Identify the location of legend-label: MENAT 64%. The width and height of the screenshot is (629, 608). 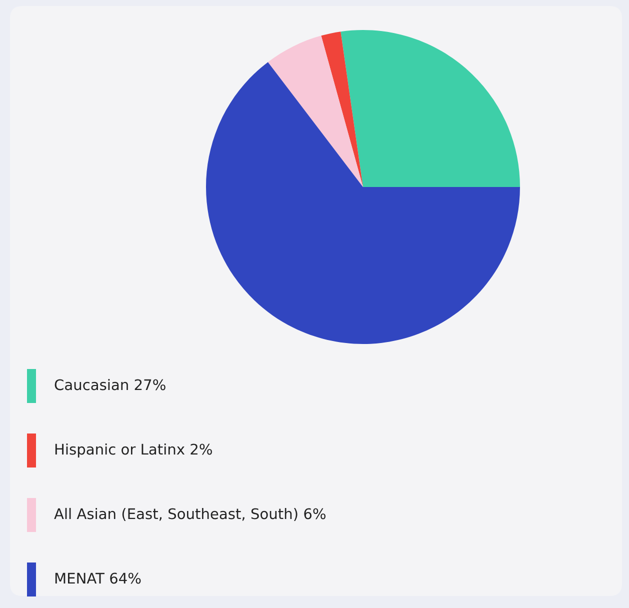
(98, 578).